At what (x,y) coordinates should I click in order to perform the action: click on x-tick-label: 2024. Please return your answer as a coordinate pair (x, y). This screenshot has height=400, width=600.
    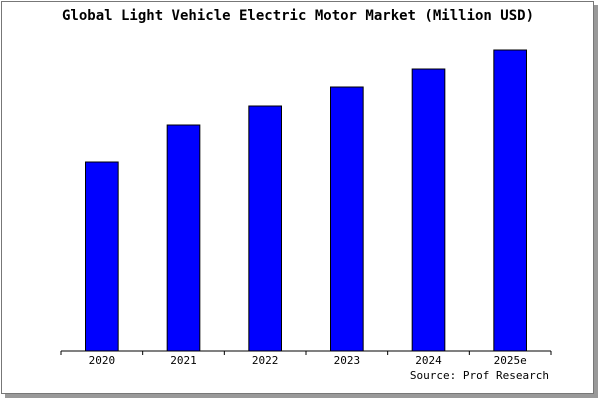
    Looking at the image, I should click on (428, 360).